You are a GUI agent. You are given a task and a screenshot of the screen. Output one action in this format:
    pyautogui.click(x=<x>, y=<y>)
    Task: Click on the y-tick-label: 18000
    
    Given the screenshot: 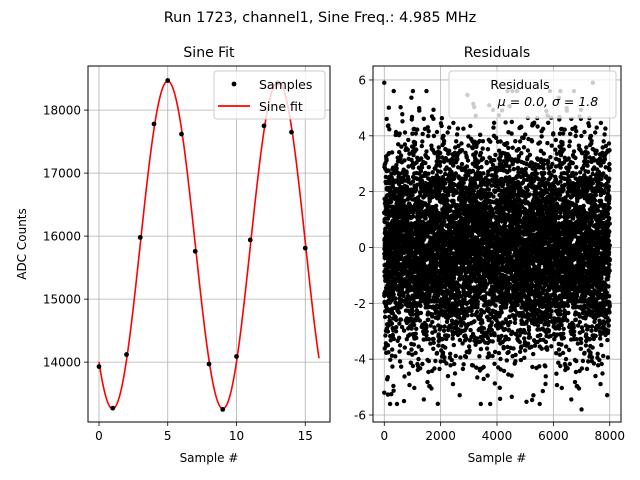 What is the action you would take?
    pyautogui.click(x=62, y=111)
    